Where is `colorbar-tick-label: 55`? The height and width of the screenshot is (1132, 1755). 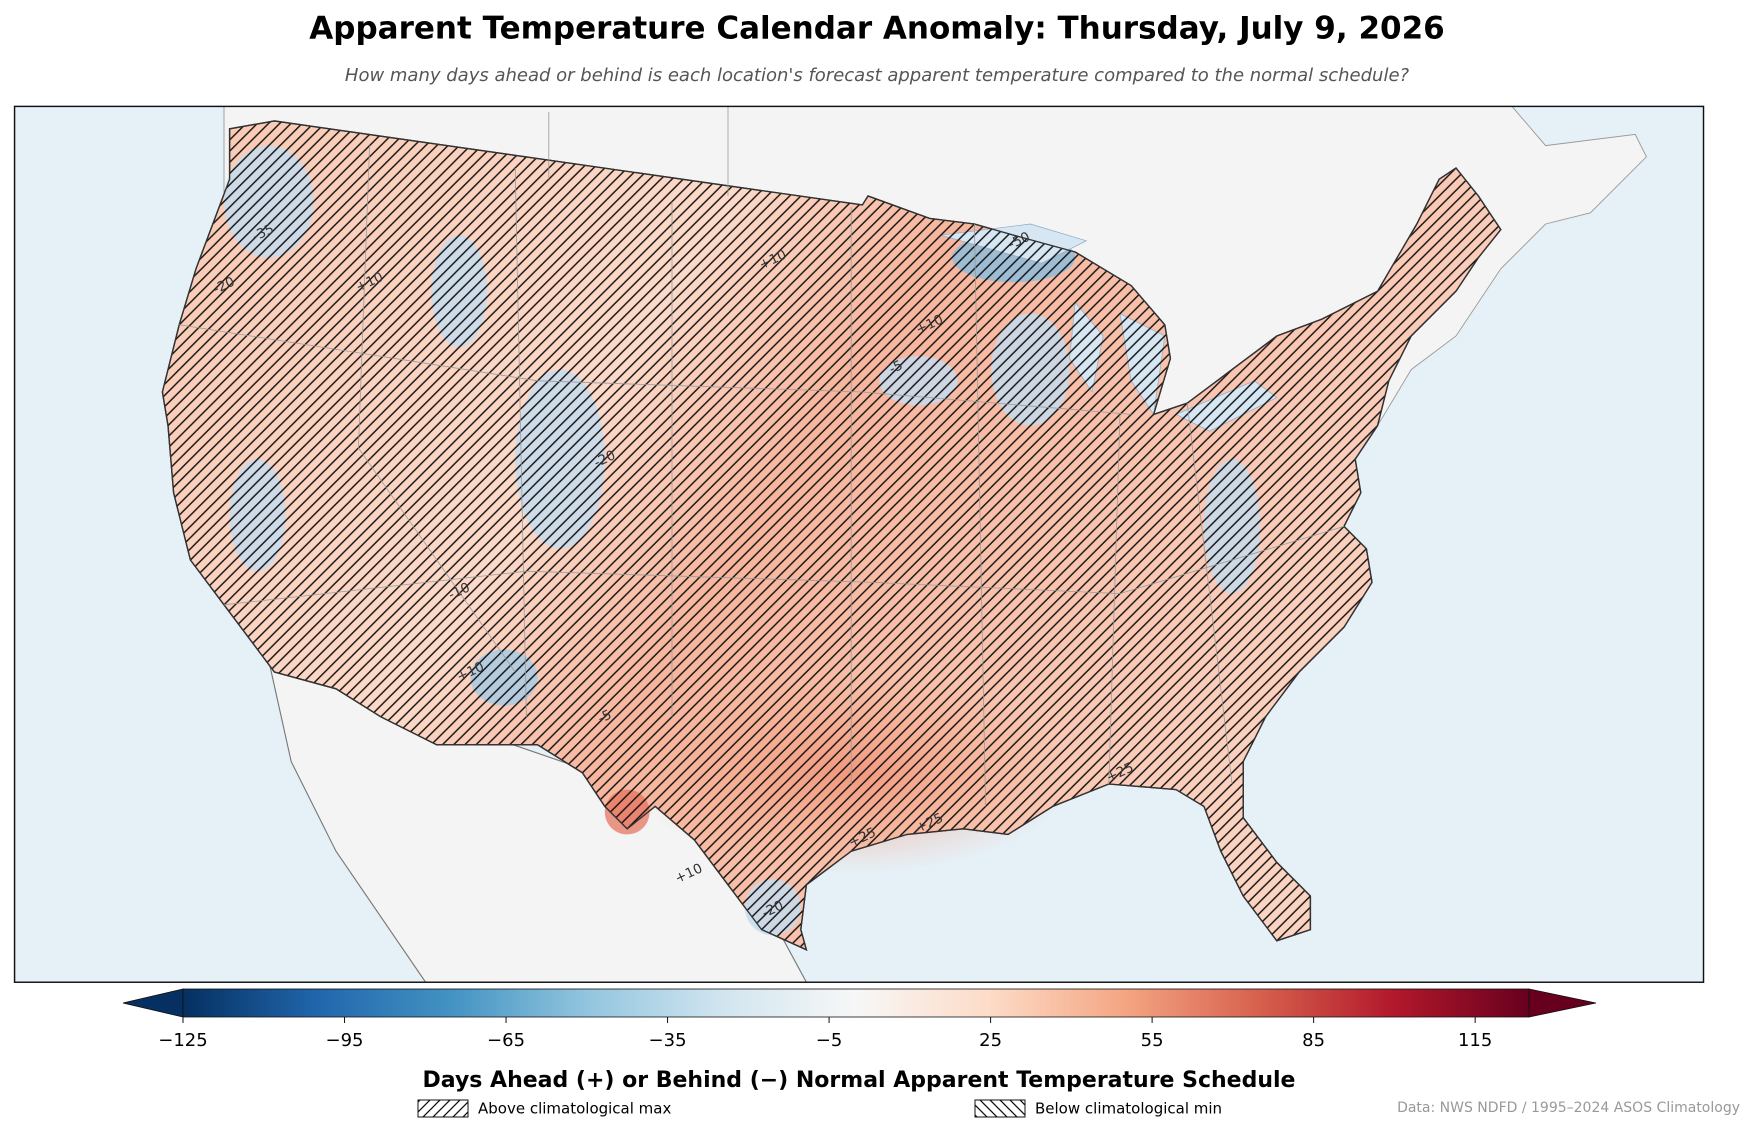
colorbar-tick-label: 55 is located at coordinates (1152, 1040).